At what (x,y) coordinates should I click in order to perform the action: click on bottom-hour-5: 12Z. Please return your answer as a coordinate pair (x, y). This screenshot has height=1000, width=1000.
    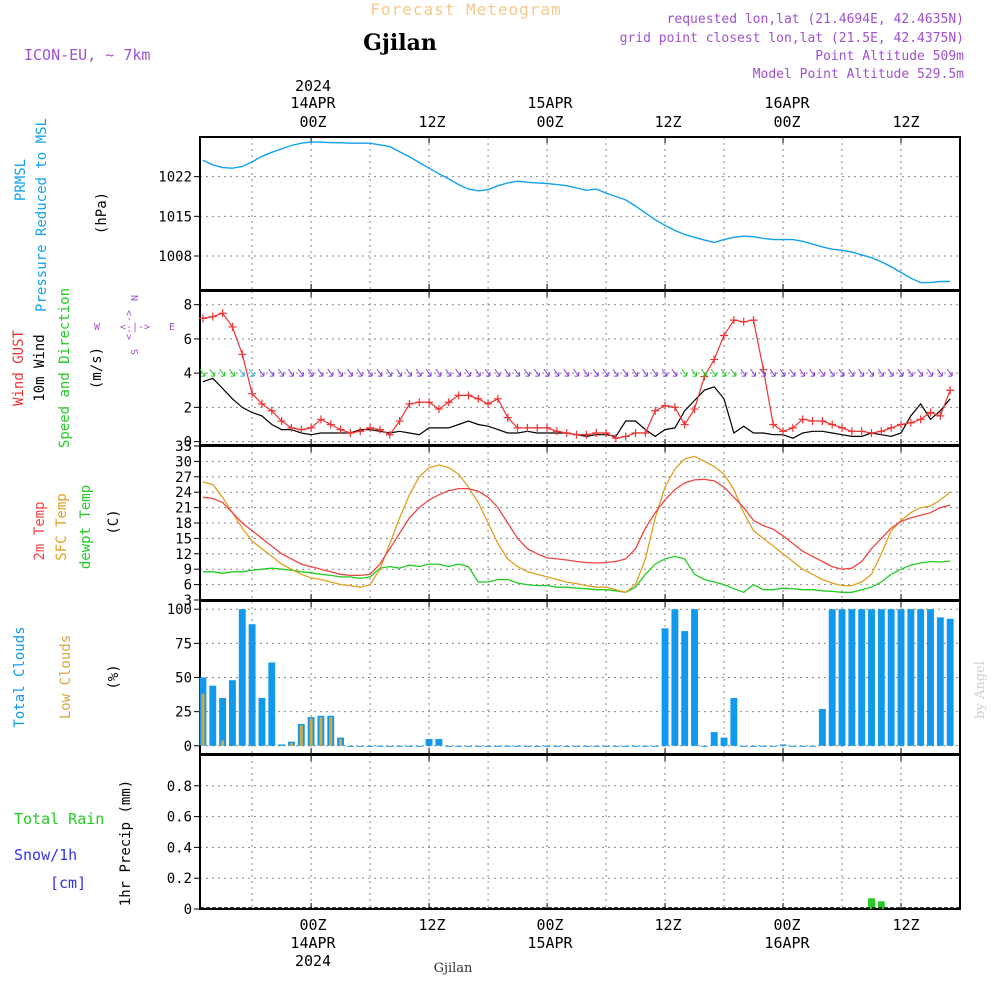
    Looking at the image, I should click on (905, 925).